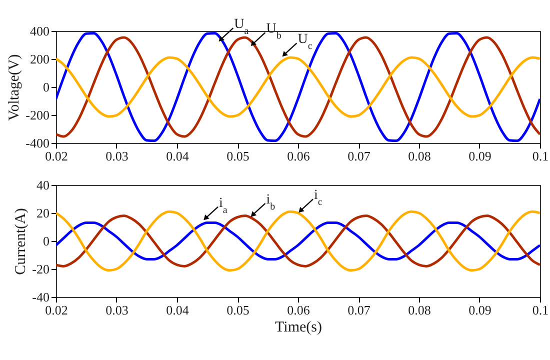 The height and width of the screenshot is (360, 550). What do you see at coordinates (305, 42) in the screenshot?
I see `annotation: U$_{c}$` at bounding box center [305, 42].